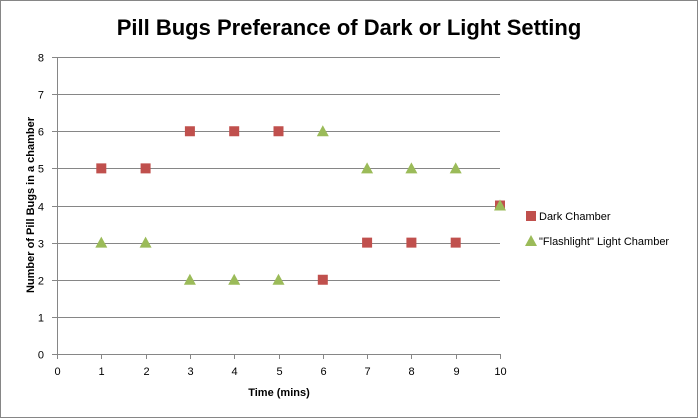 The height and width of the screenshot is (418, 698). I want to click on y-tick-label: 0, so click(41, 356).